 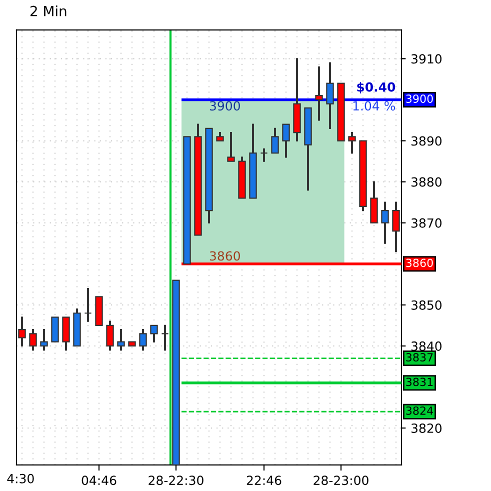 What do you see at coordinates (426, 59) in the screenshot?
I see `y-tick-label: 3910` at bounding box center [426, 59].